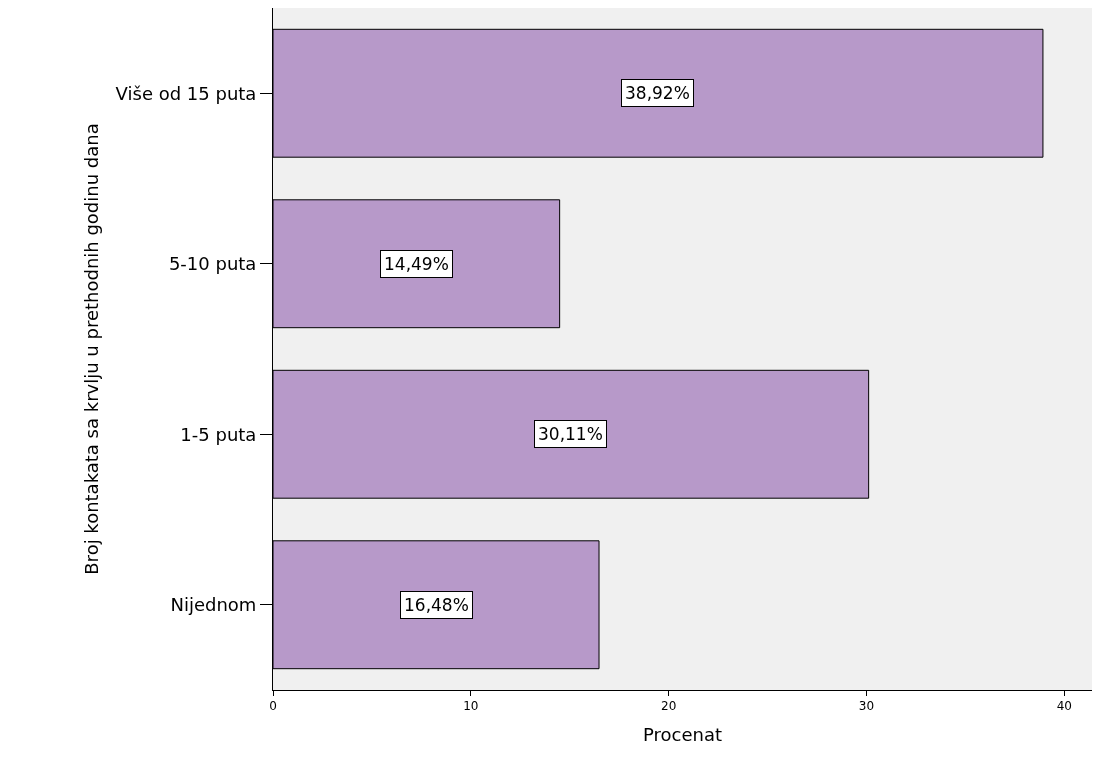 This screenshot has height=767, width=1094. Describe the element at coordinates (91, 349) in the screenshot. I see `y-axis-title: Broj kontakata sa krvlju u prethodnih godinu dana` at that location.